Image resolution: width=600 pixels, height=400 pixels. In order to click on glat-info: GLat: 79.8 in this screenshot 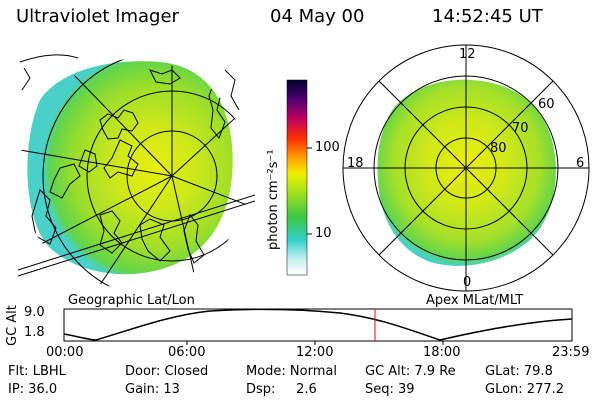, I will do `click(519, 371)`.